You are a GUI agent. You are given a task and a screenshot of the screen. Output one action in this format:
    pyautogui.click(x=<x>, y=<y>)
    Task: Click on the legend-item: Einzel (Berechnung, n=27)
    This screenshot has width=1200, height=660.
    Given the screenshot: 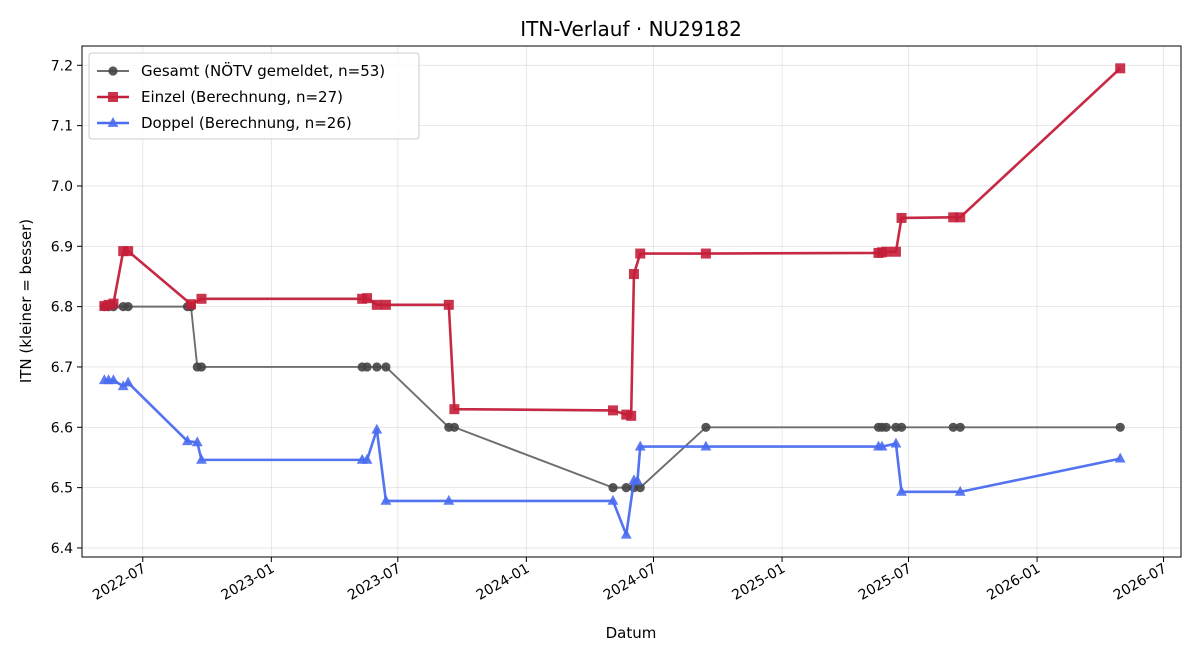 What is the action you would take?
    pyautogui.click(x=220, y=97)
    